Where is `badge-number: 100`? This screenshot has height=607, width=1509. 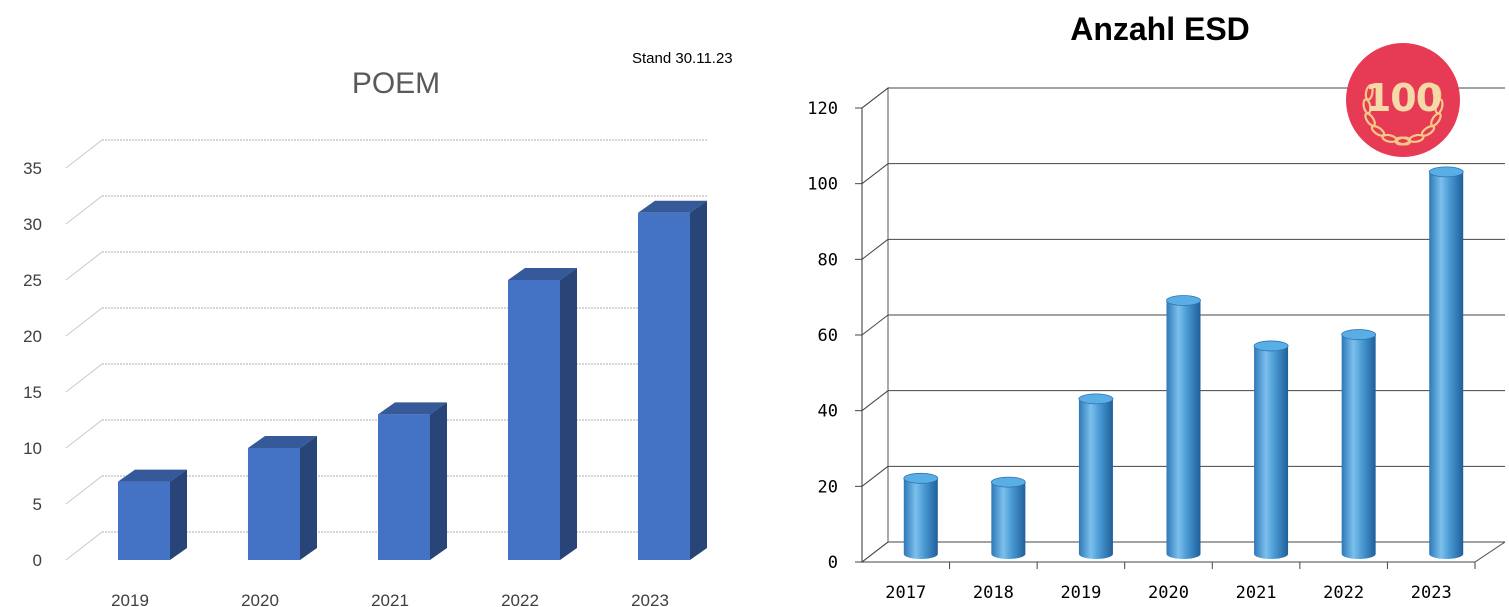
badge-number: 100 is located at coordinates (1403, 98).